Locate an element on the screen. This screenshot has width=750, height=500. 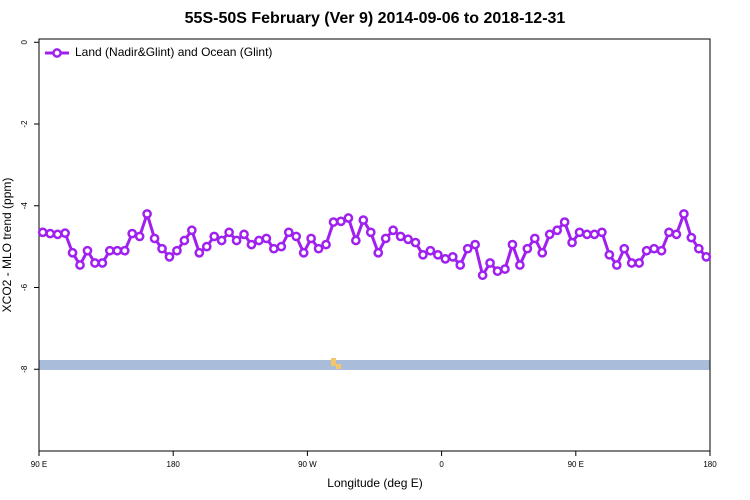
legend-label: Land (Nadir&Glint) and Ocean (Glint) is located at coordinates (173, 52).